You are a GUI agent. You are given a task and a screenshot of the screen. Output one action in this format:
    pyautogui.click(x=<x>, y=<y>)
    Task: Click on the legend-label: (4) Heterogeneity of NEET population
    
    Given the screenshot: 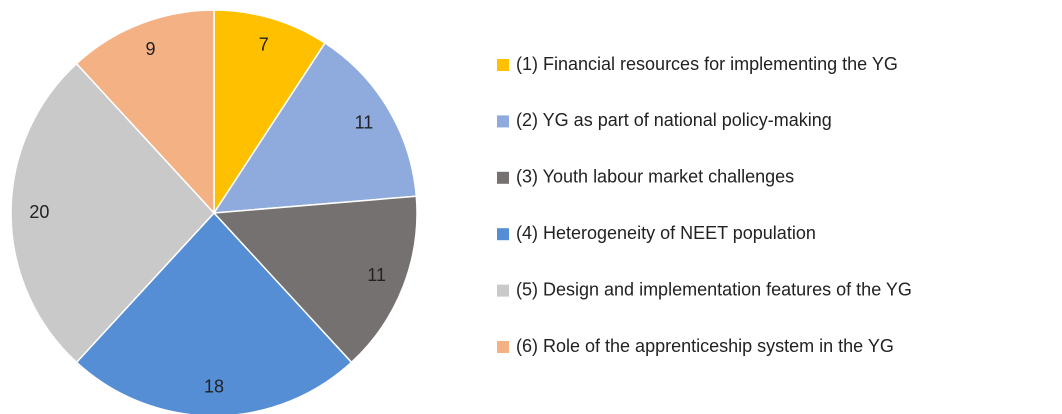 What is the action you would take?
    pyautogui.click(x=666, y=233)
    